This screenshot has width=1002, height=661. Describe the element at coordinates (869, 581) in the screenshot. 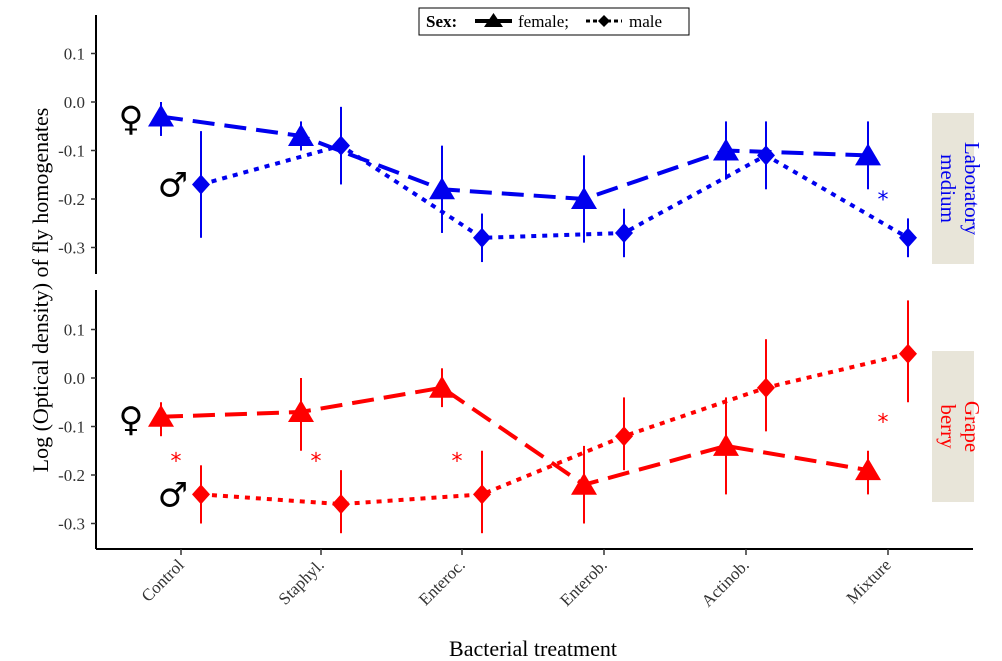

I see `x-tick-label: Mixture` at that location.